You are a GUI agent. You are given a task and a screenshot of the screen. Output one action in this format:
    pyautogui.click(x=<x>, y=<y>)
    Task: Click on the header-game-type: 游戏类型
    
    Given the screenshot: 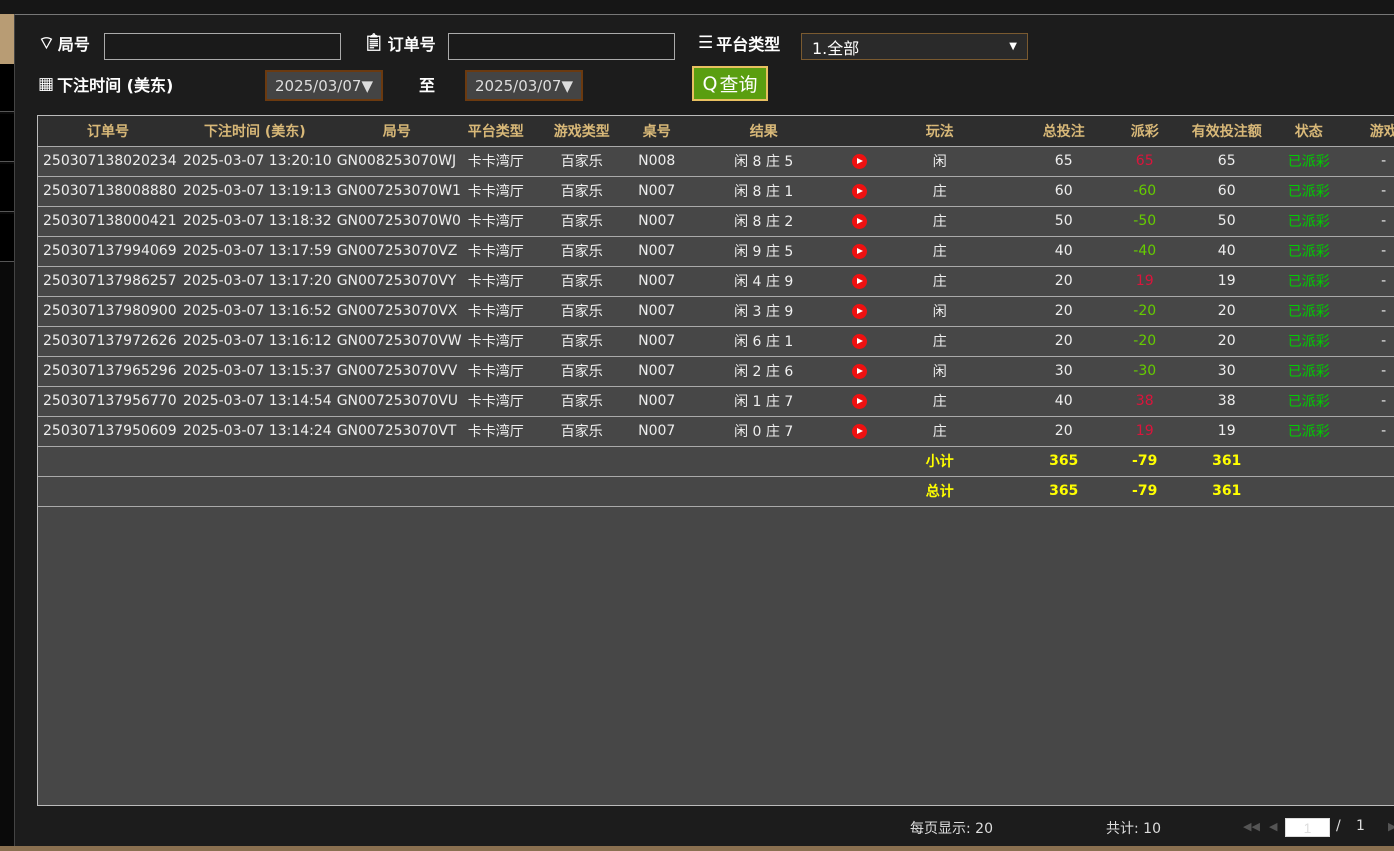 What is the action you would take?
    pyautogui.click(x=581, y=131)
    